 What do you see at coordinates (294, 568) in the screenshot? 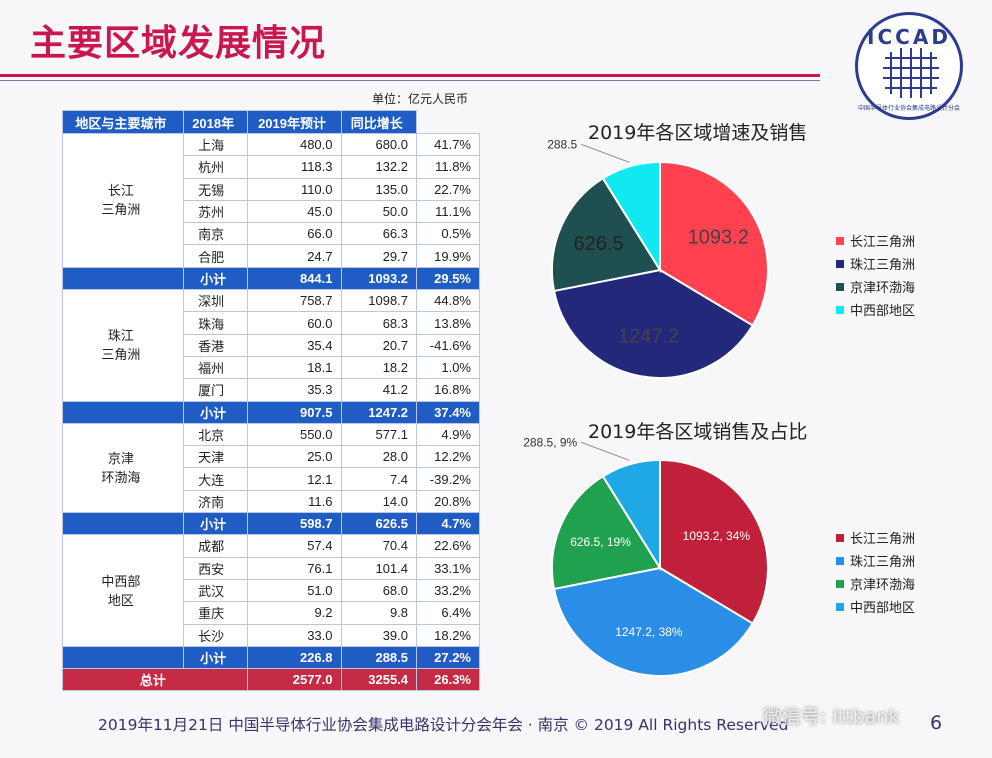
I see `value-cell: 76.1` at bounding box center [294, 568].